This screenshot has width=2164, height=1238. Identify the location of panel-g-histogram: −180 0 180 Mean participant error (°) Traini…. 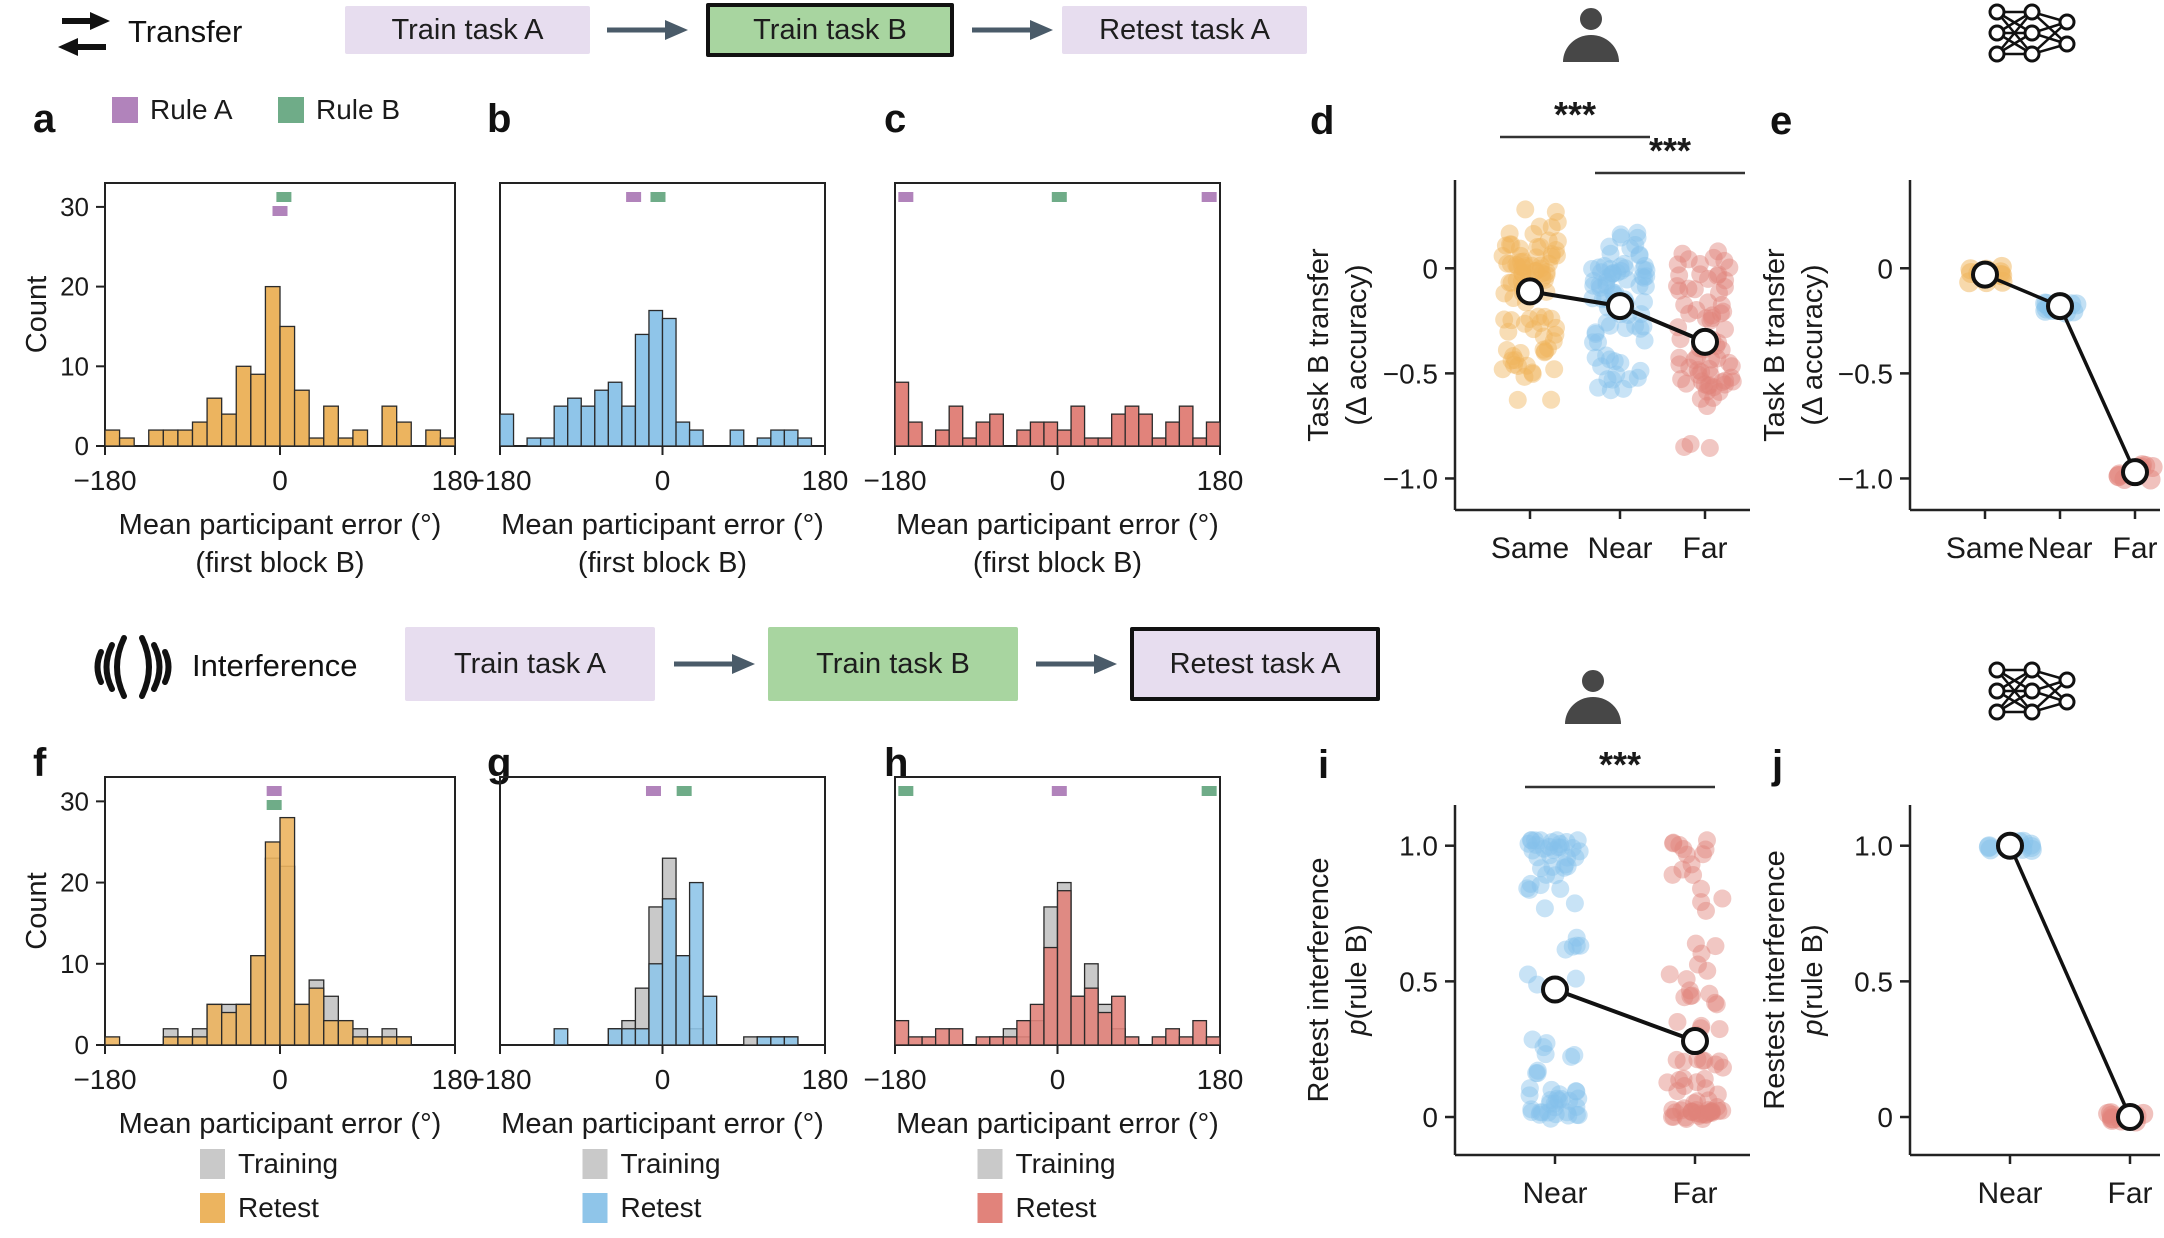
(658, 999).